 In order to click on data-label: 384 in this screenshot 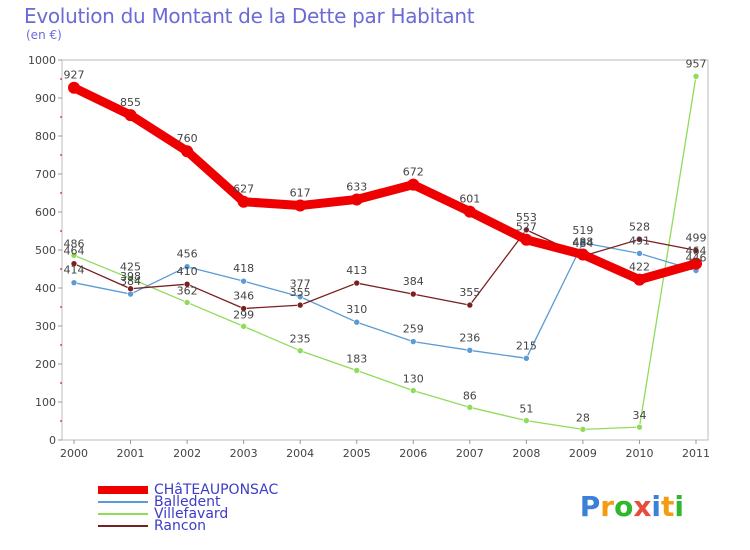, I will do `click(413, 281)`.